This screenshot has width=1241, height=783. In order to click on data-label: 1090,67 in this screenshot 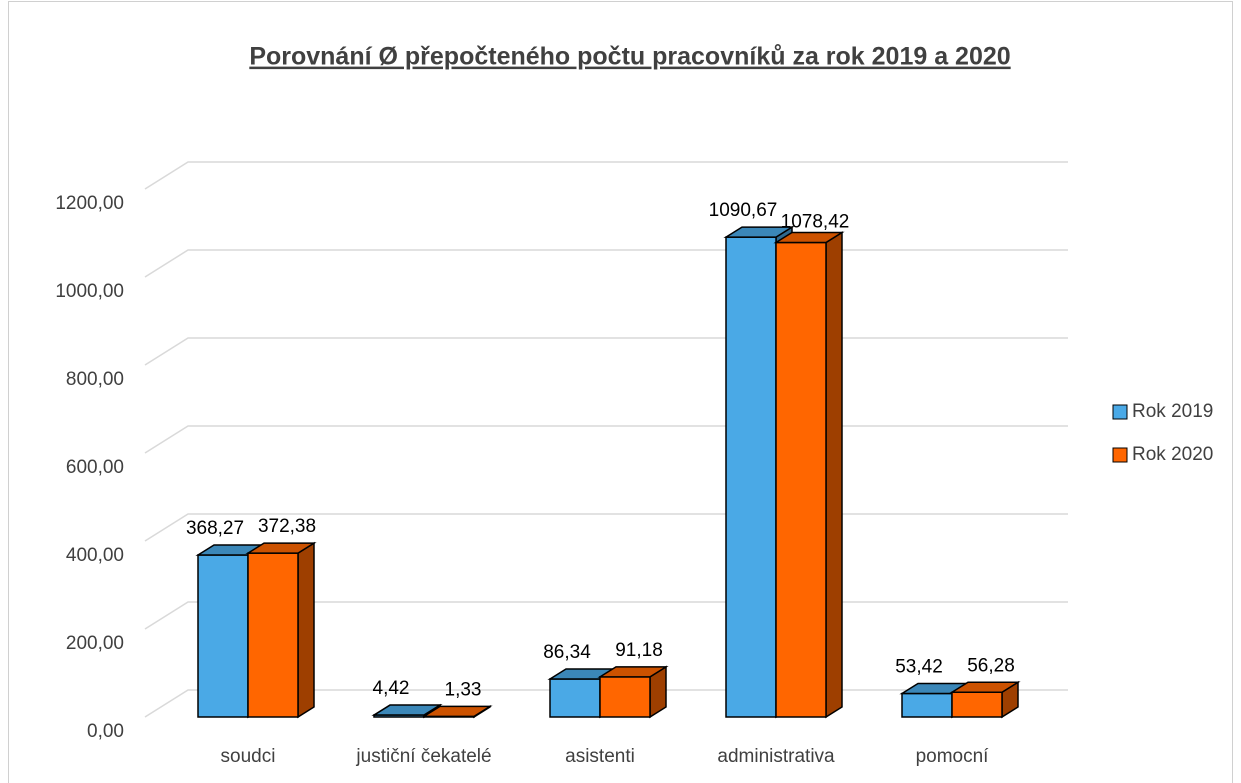, I will do `click(743, 210)`.